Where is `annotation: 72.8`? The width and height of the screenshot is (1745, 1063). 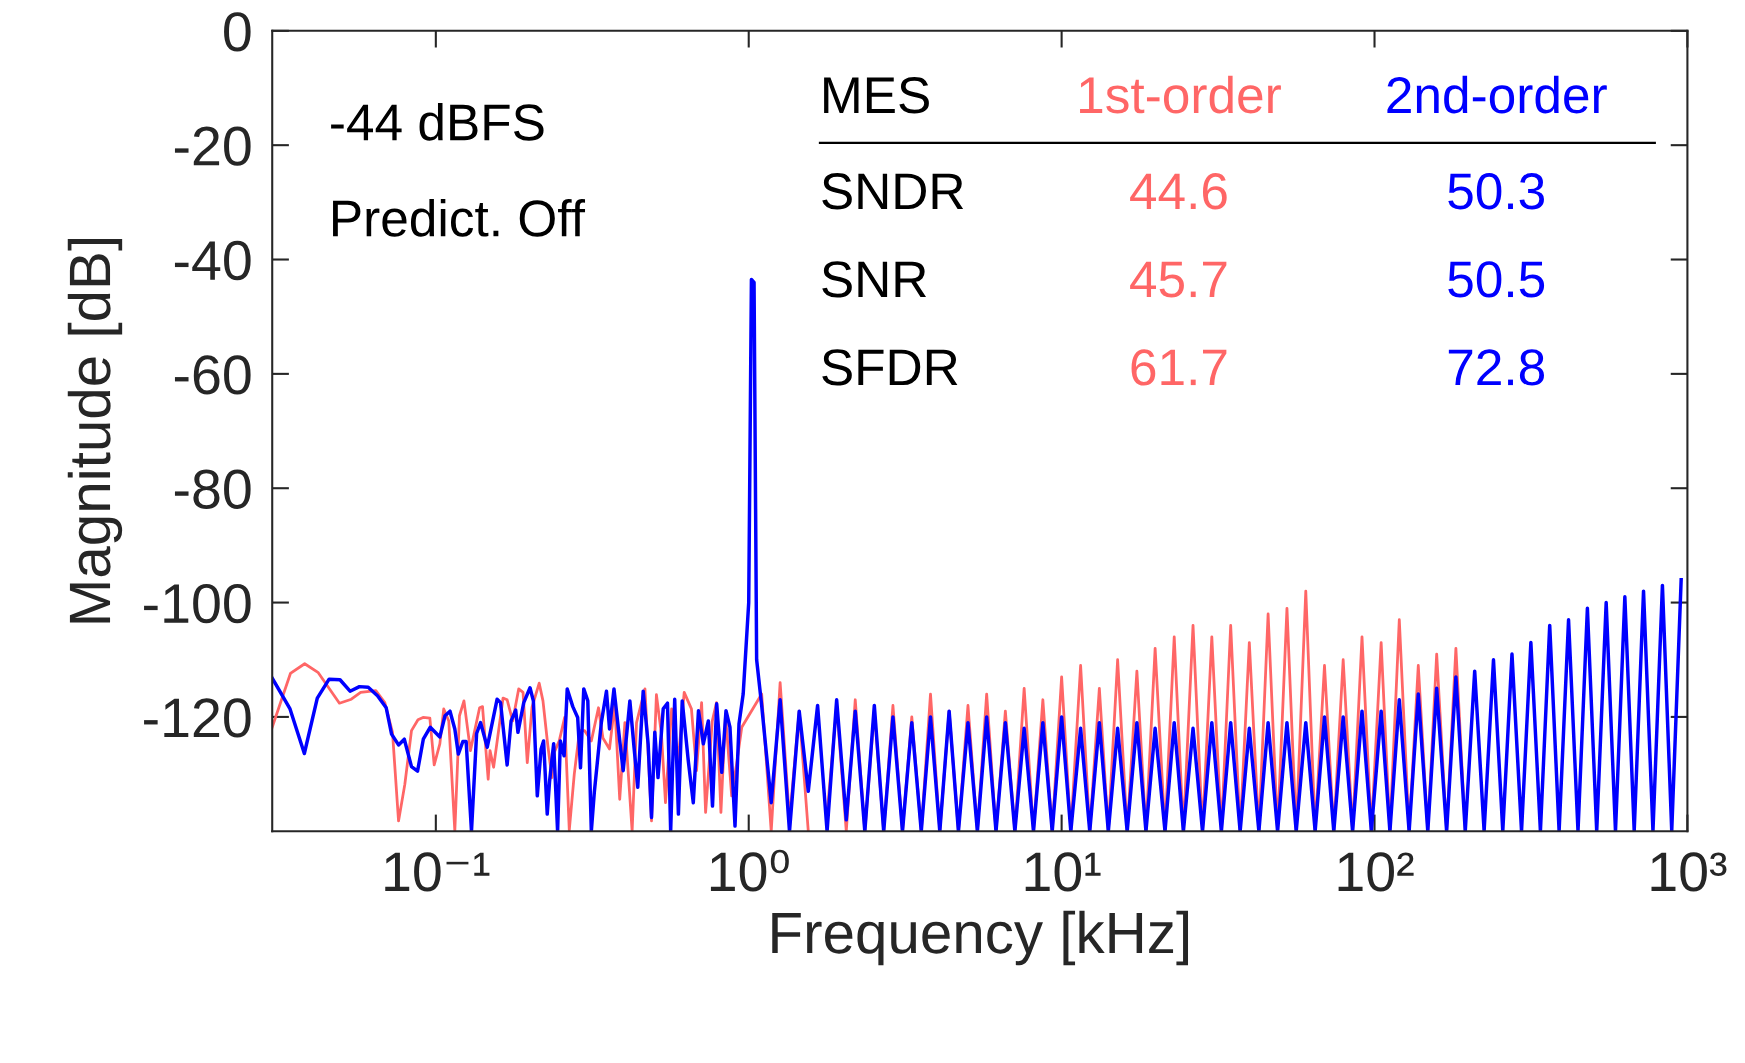 annotation: 72.8 is located at coordinates (1496, 367).